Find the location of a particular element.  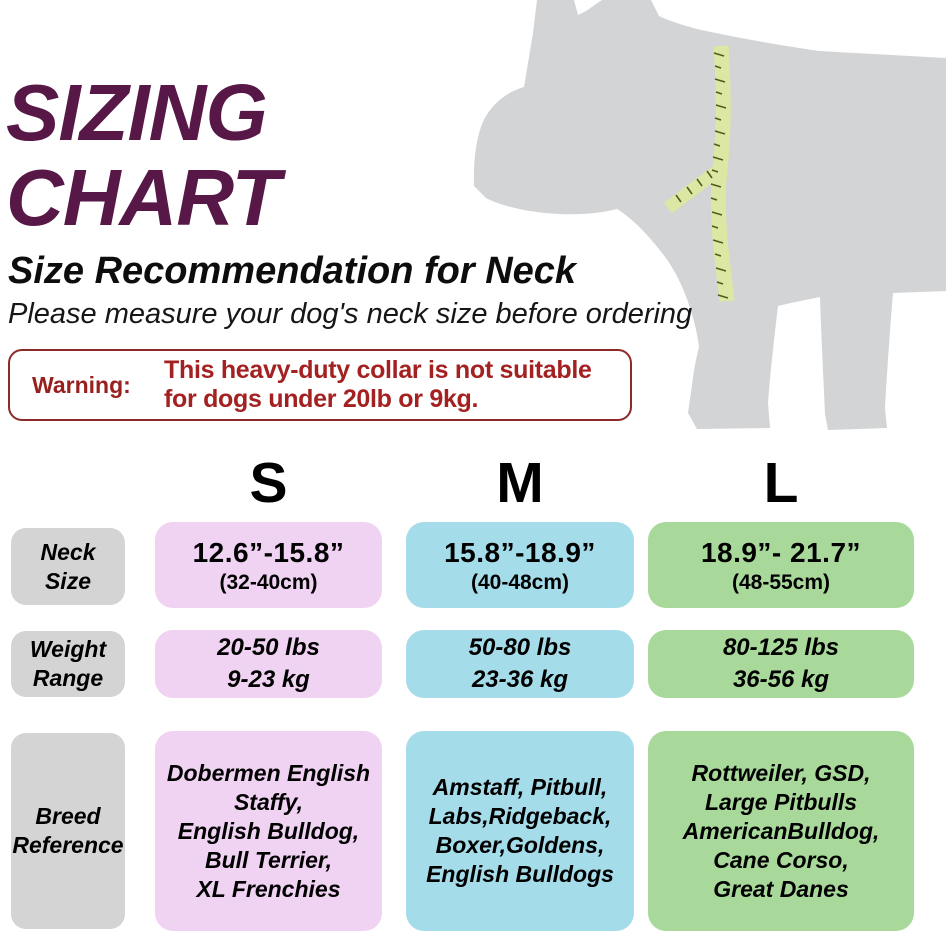

page-subtitle: Size Recommendation for Neck is located at coordinates (292, 271).